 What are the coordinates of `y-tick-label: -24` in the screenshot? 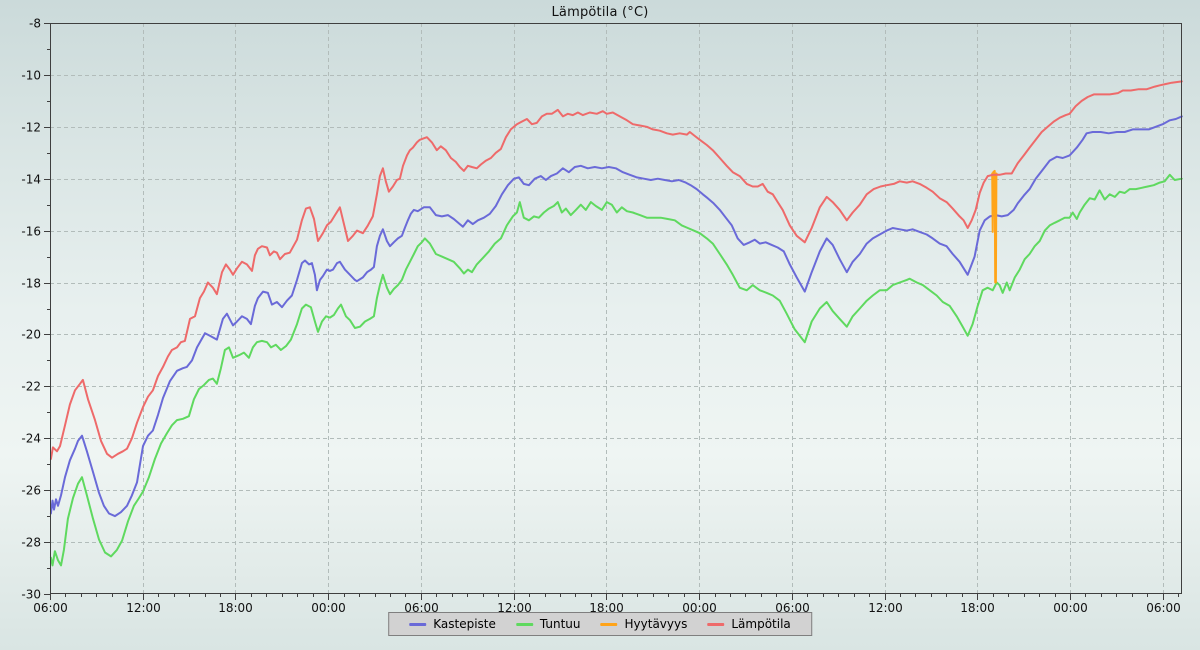 It's located at (31, 439).